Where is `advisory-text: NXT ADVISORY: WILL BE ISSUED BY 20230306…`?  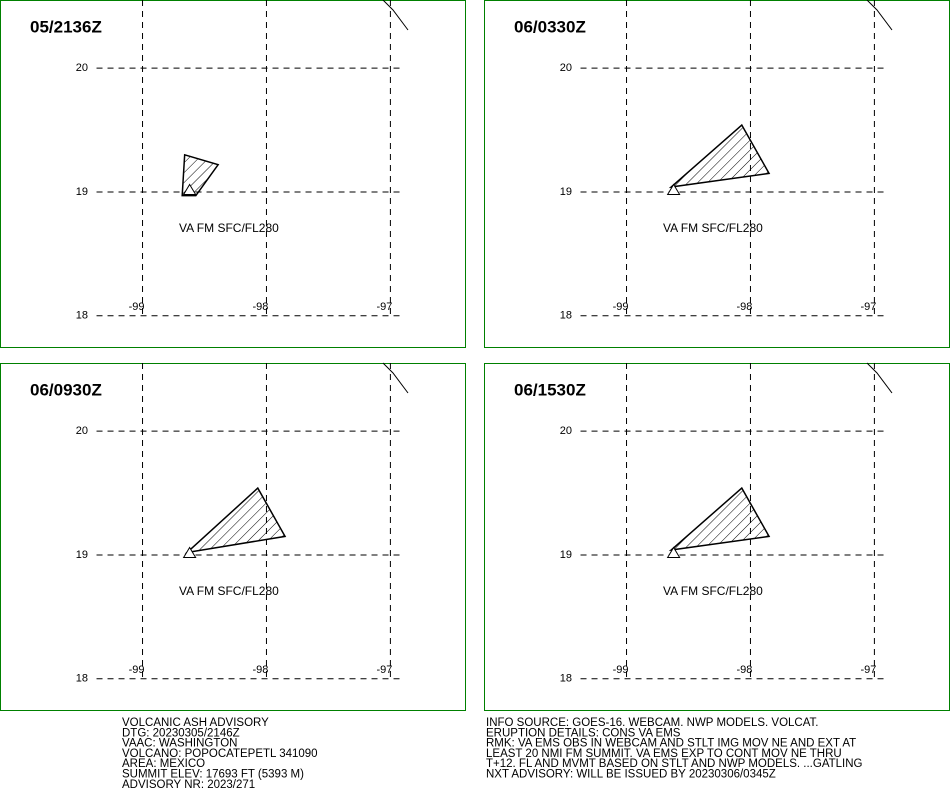
advisory-text: NXT ADVISORY: WILL BE ISSUED BY 20230306… is located at coordinates (631, 775).